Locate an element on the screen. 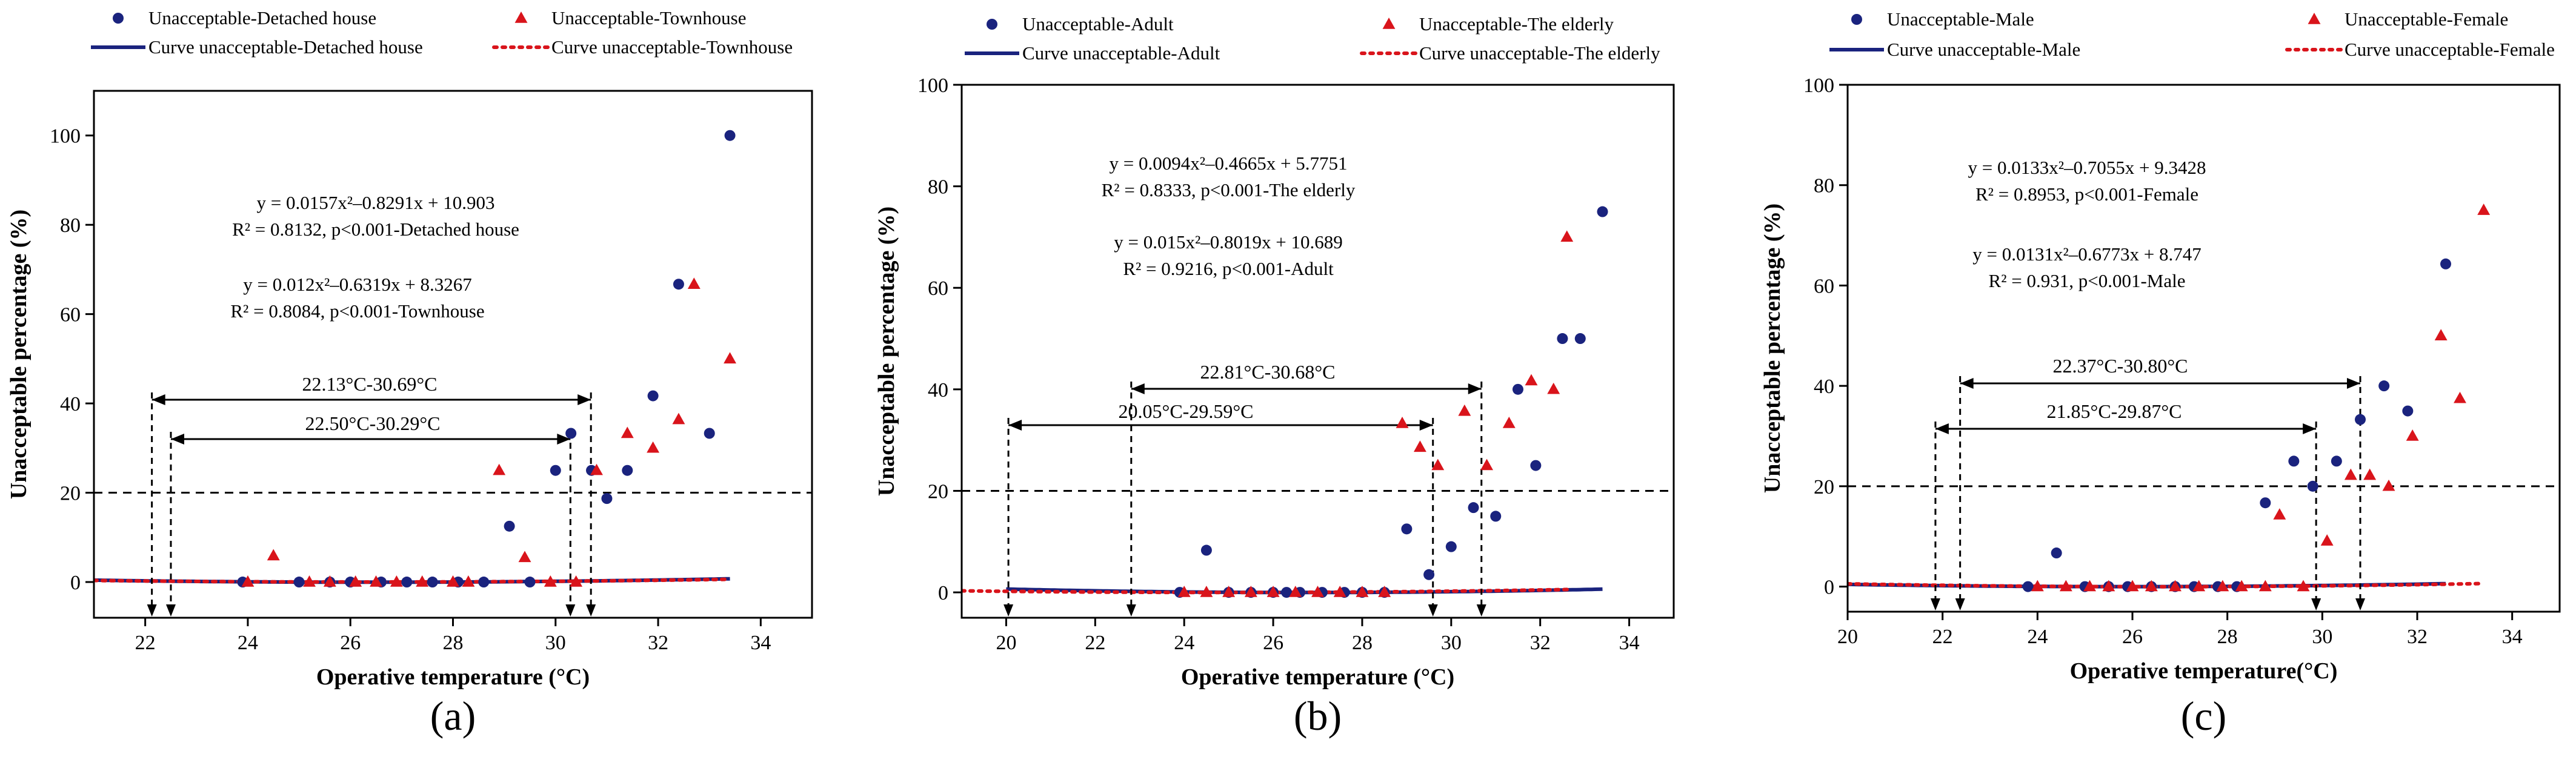 This screenshot has height=774, width=2576. legend-label-series2-curve: Curve unacceptable-Townhouse is located at coordinates (672, 47).